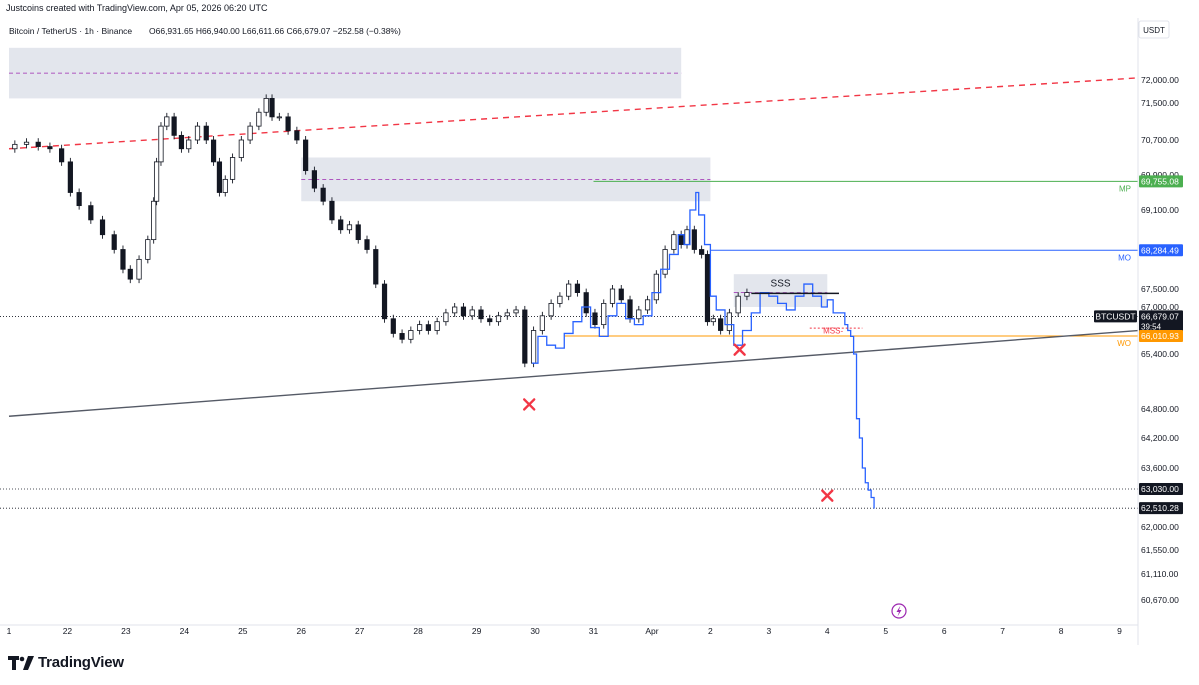 Image resolution: width=1199 pixels, height=685 pixels. Describe the element at coordinates (1160, 527) in the screenshot. I see `y-tick-label: 62,000.00` at that location.